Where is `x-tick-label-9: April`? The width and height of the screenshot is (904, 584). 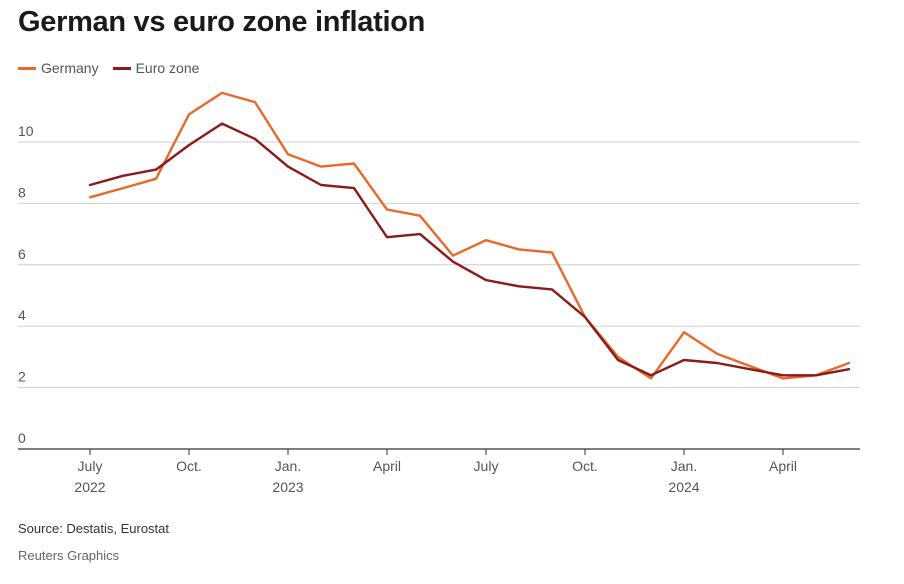 x-tick-label-9: April is located at coordinates (387, 466).